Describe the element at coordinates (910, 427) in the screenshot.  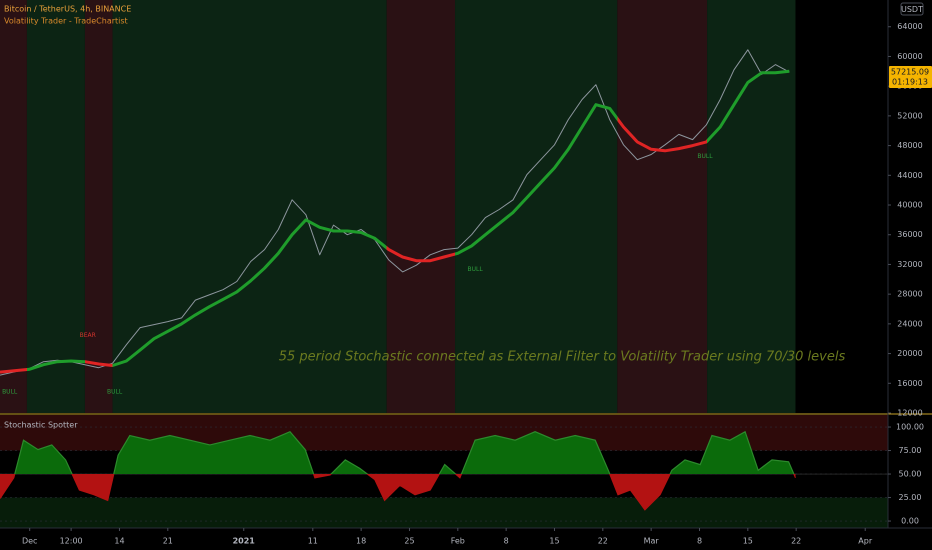
I see `y-tick-label: 100.00` at that location.